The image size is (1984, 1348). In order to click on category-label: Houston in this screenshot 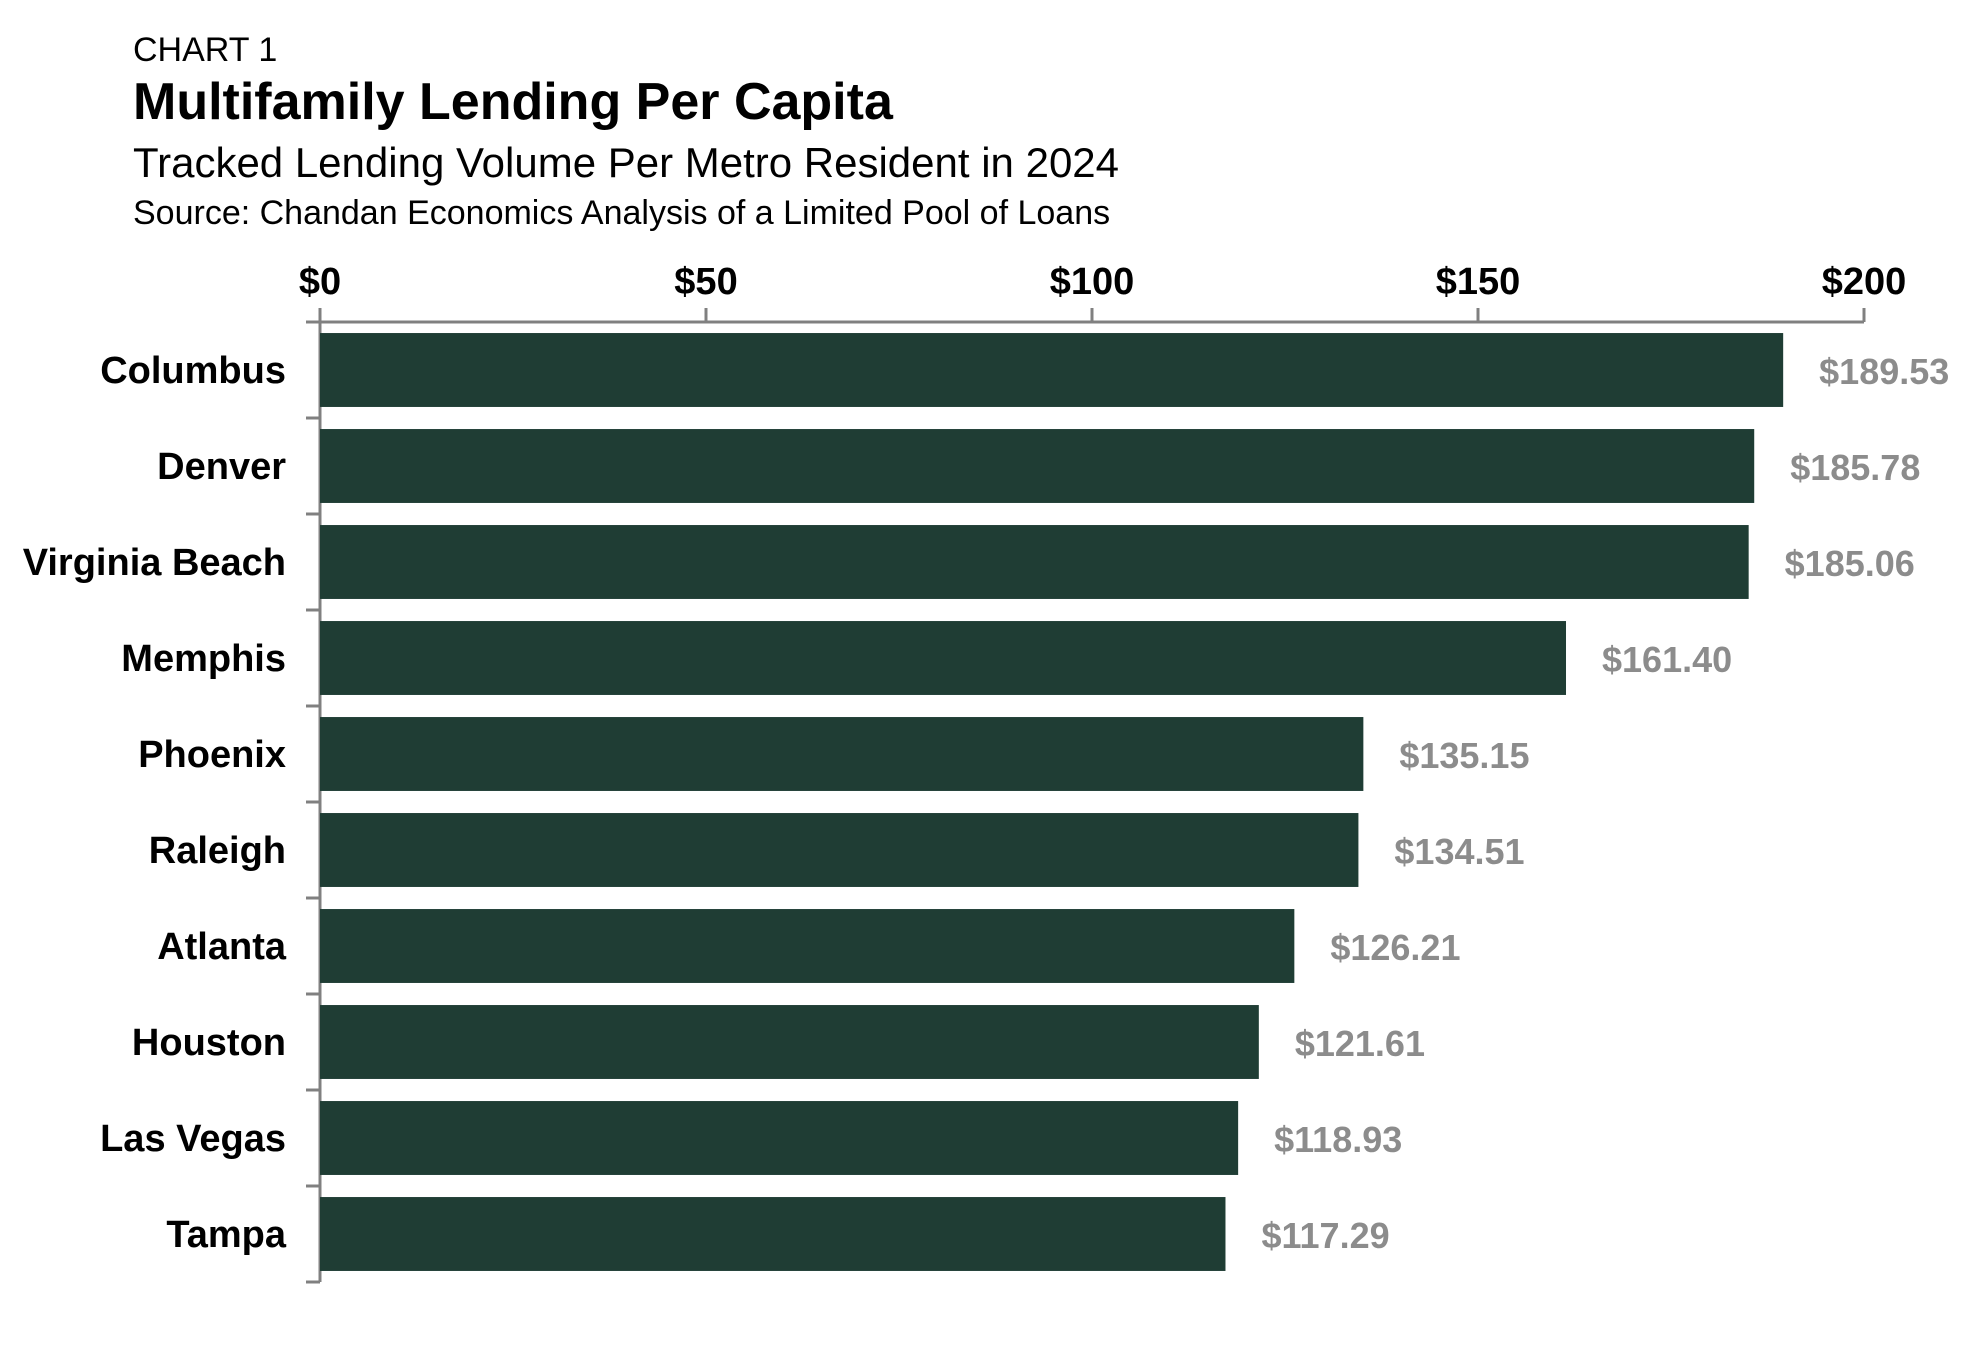, I will do `click(209, 1043)`.